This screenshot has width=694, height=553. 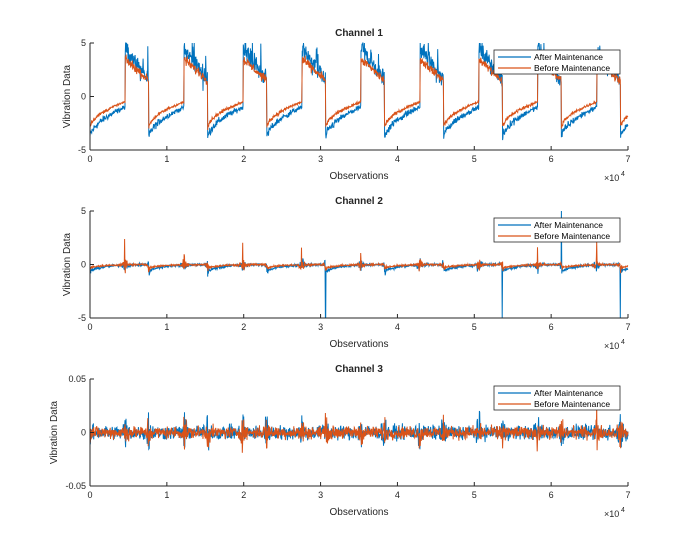 I want to click on y-tick-label: 0.05, so click(x=77, y=379).